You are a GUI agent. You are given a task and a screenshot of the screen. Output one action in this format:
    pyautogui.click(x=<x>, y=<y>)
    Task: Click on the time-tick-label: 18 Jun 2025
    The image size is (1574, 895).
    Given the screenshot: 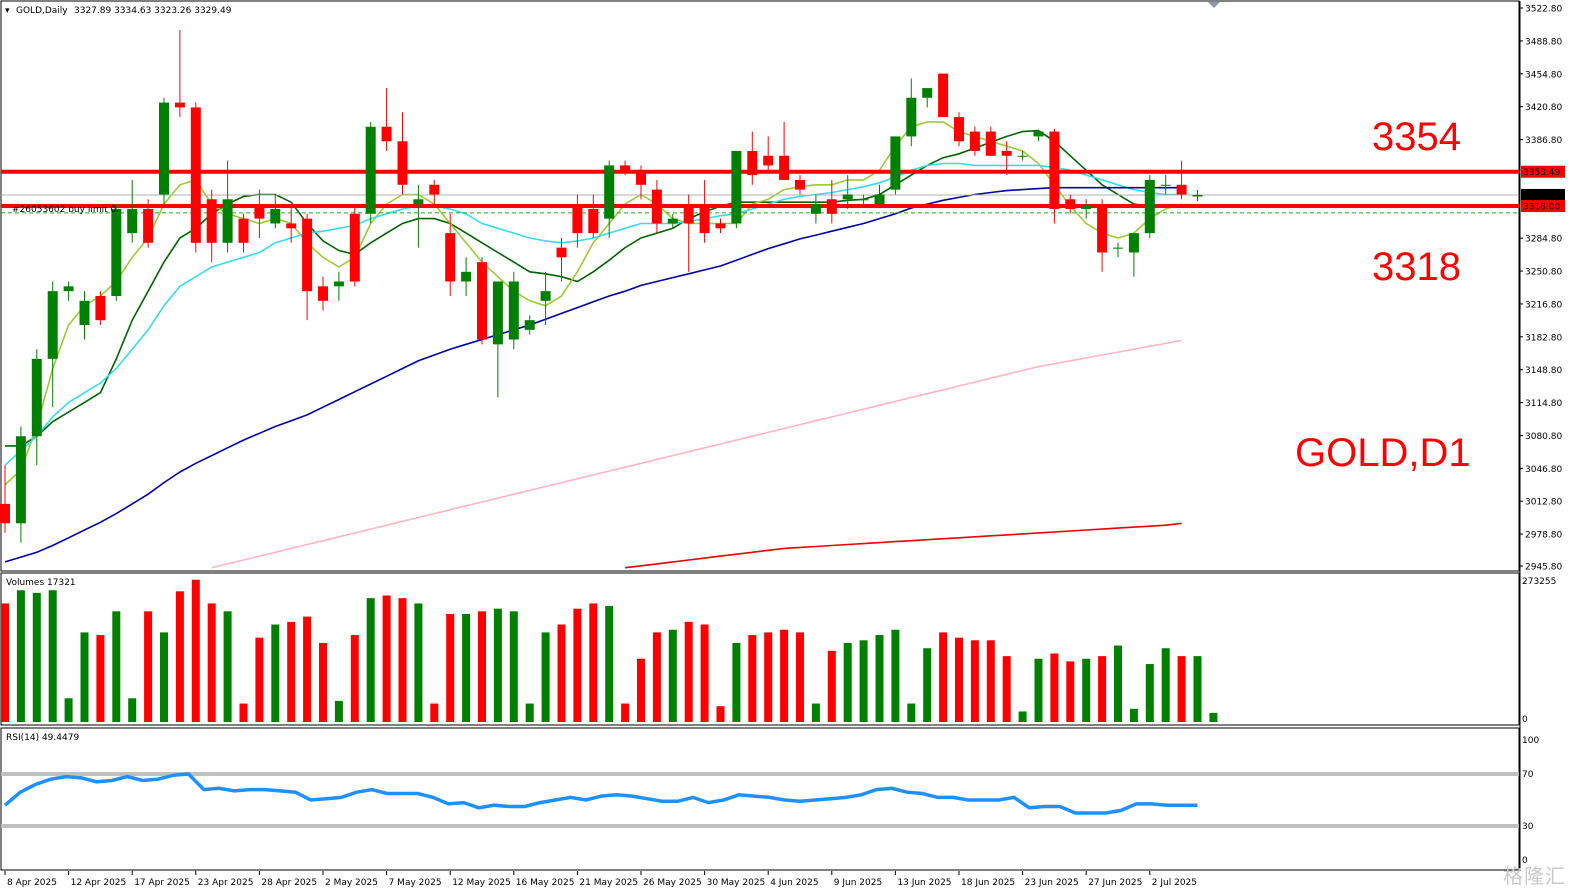 What is the action you would take?
    pyautogui.click(x=988, y=883)
    